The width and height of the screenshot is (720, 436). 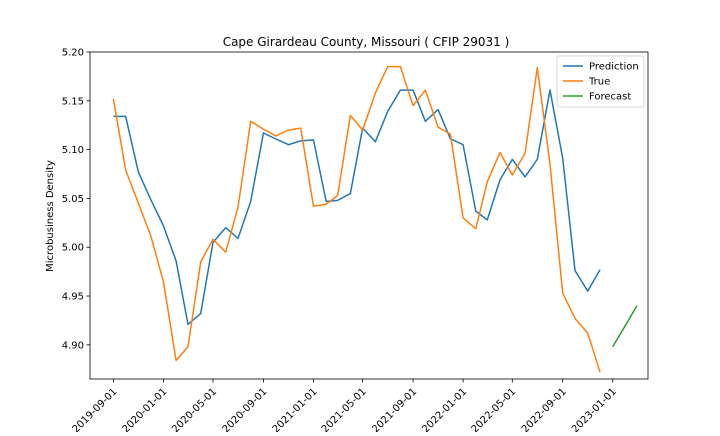 I want to click on legend-label: True, so click(x=599, y=82).